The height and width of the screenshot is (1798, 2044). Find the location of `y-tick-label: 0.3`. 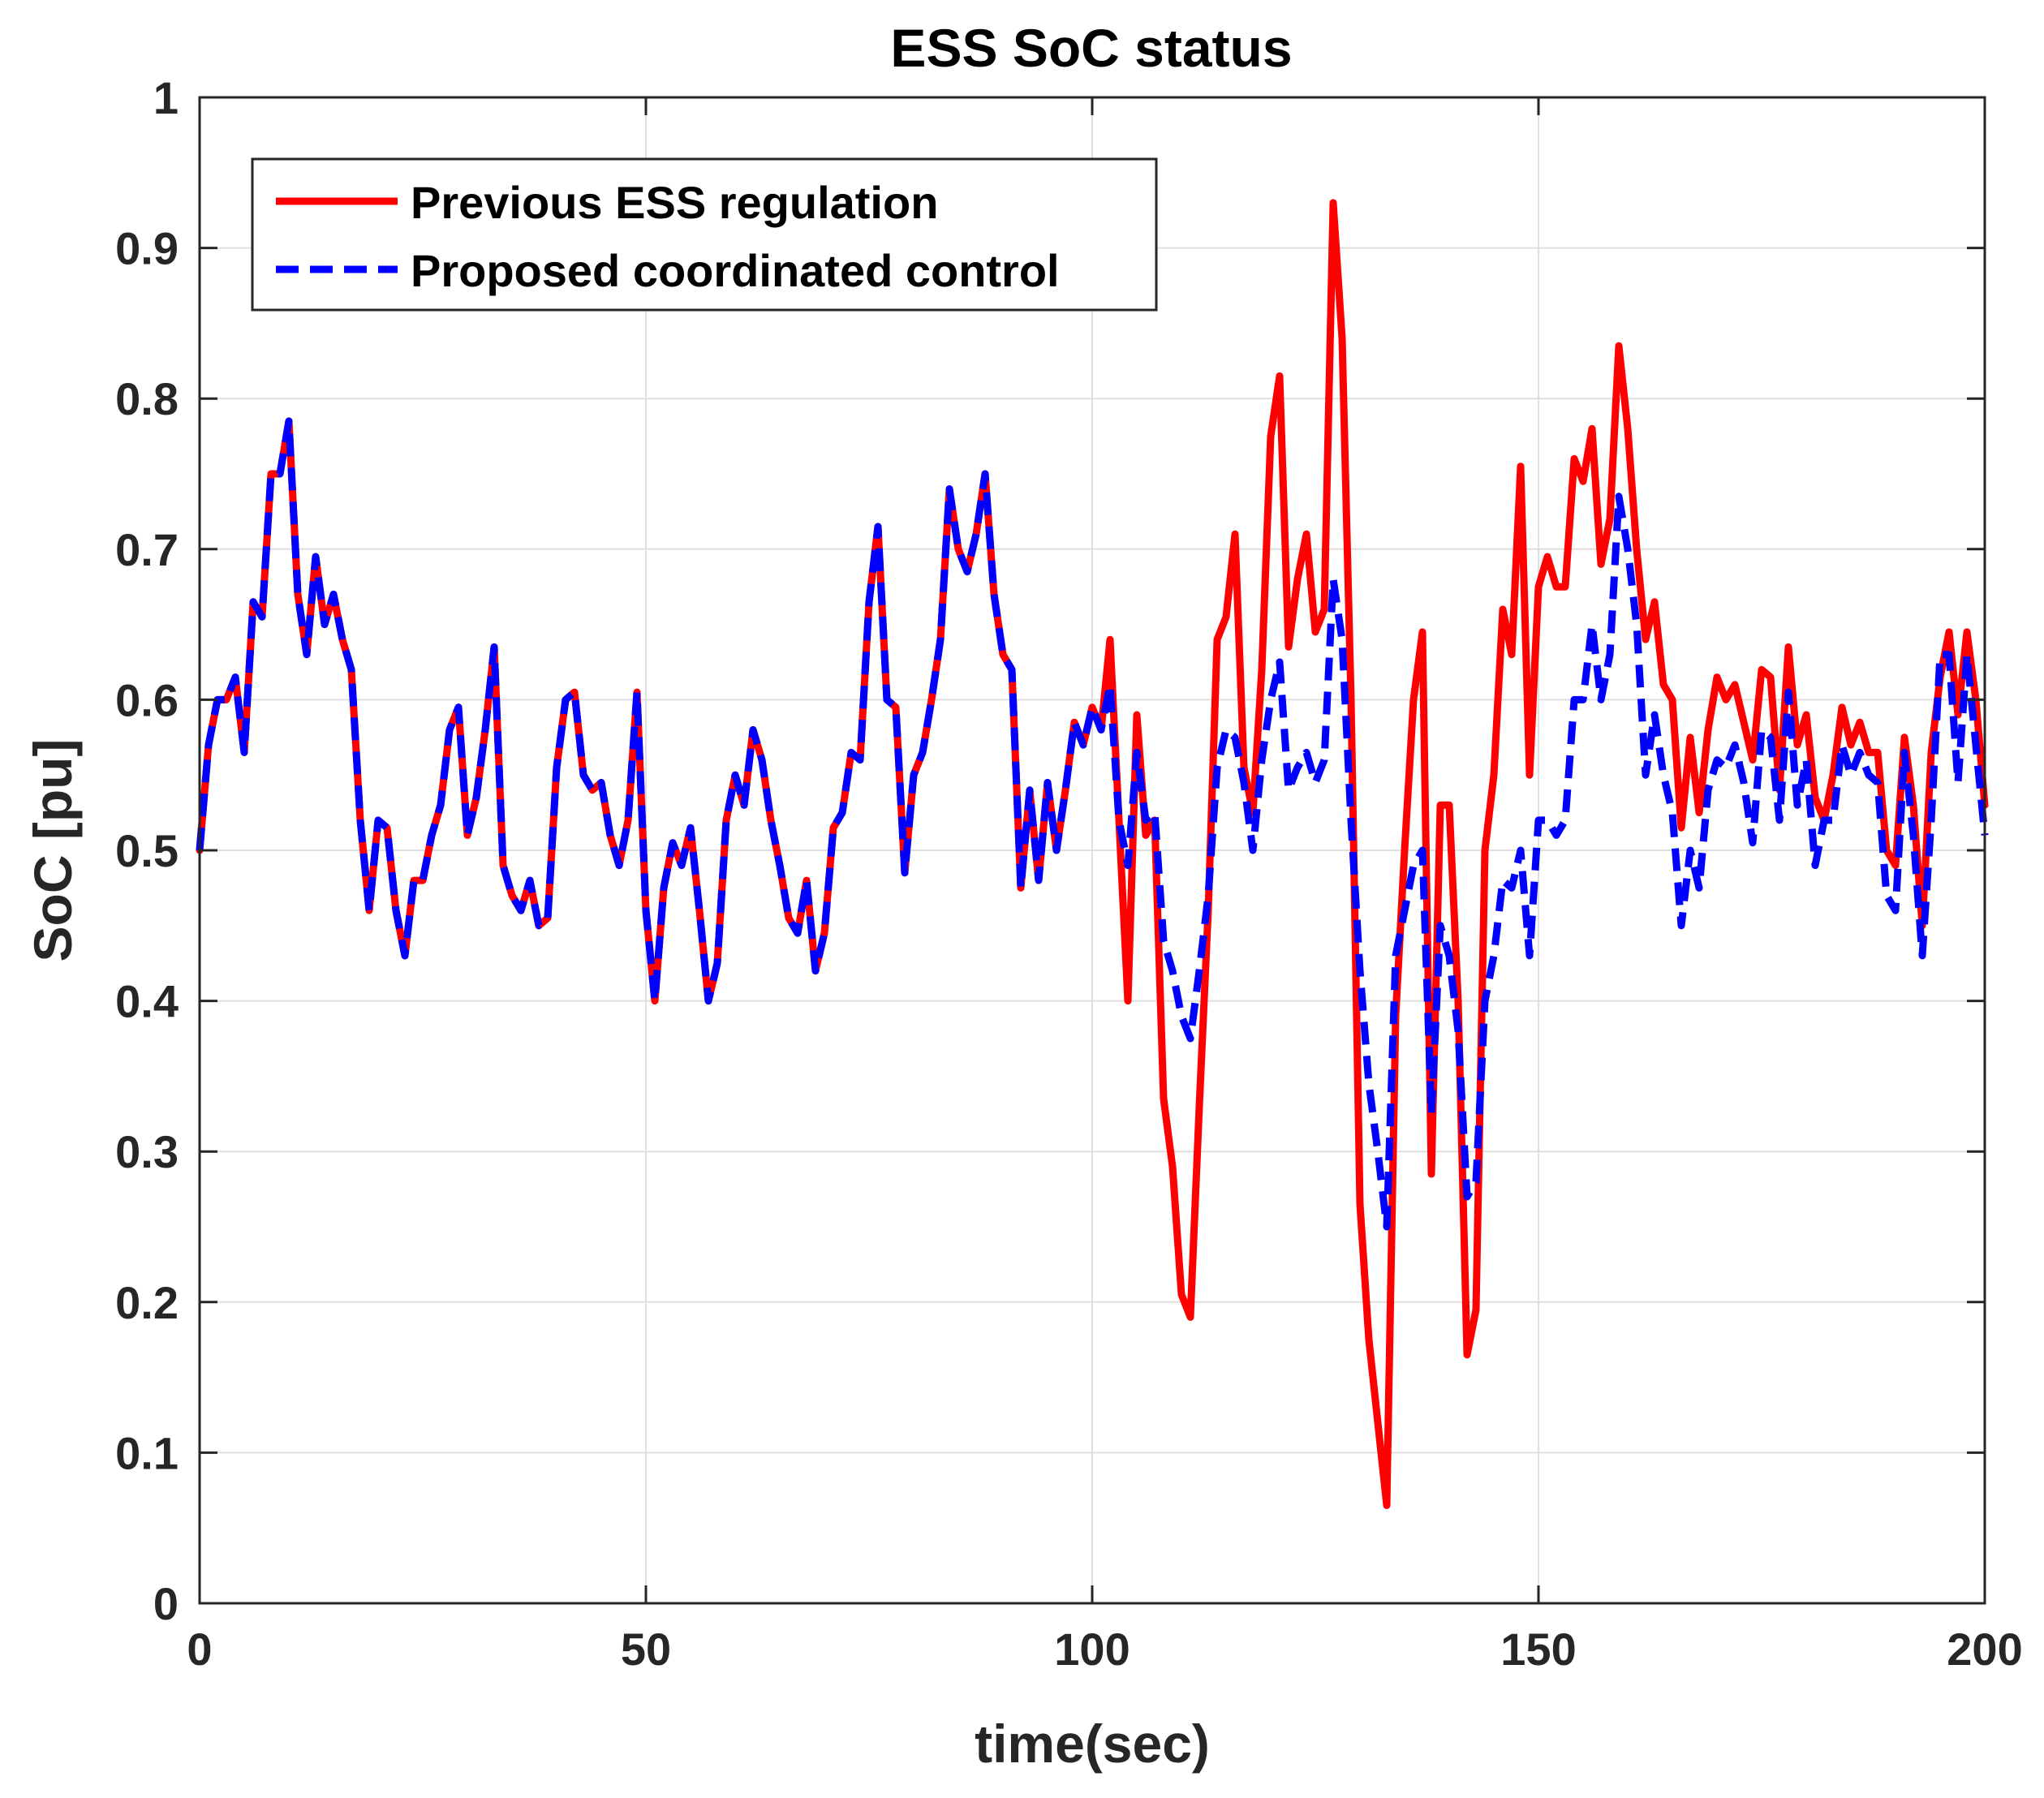

y-tick-label: 0.3 is located at coordinates (147, 1151).